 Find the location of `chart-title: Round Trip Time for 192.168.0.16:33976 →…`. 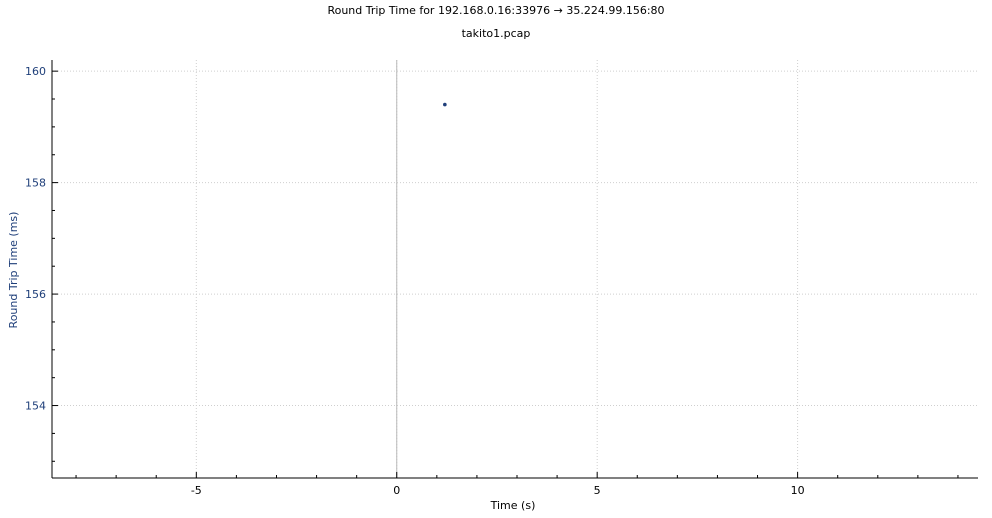

chart-title: Round Trip Time for 192.168.0.16:33976 →… is located at coordinates (496, 10).